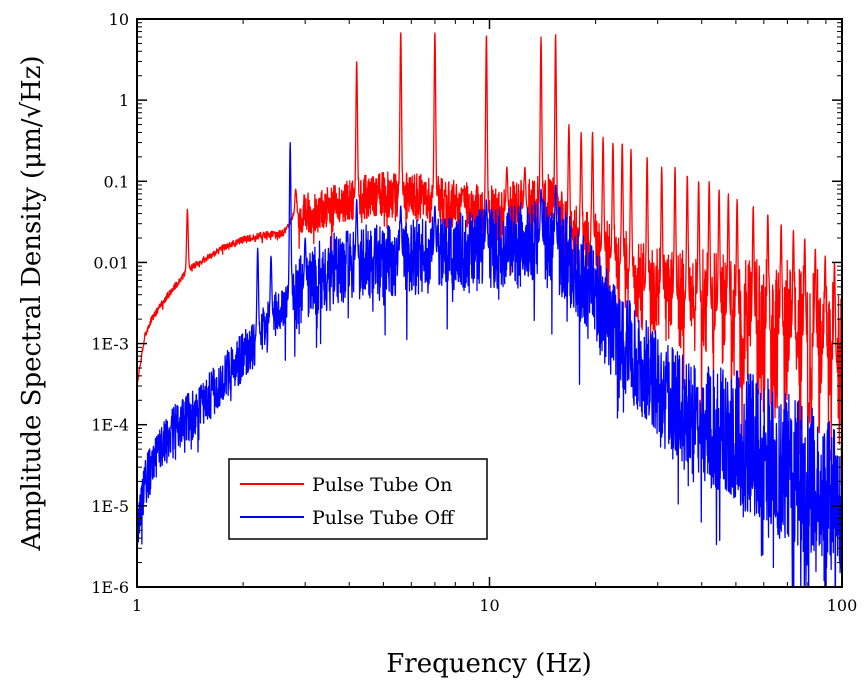 The height and width of the screenshot is (685, 867). What do you see at coordinates (842, 605) in the screenshot?
I see `x-tick-label: 100` at bounding box center [842, 605].